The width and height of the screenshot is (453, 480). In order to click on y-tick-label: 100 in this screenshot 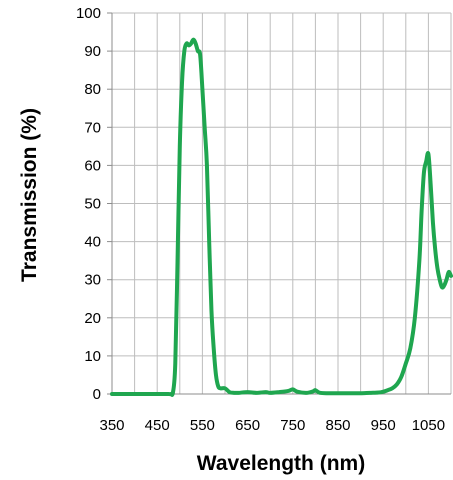, I will do `click(88, 13)`.